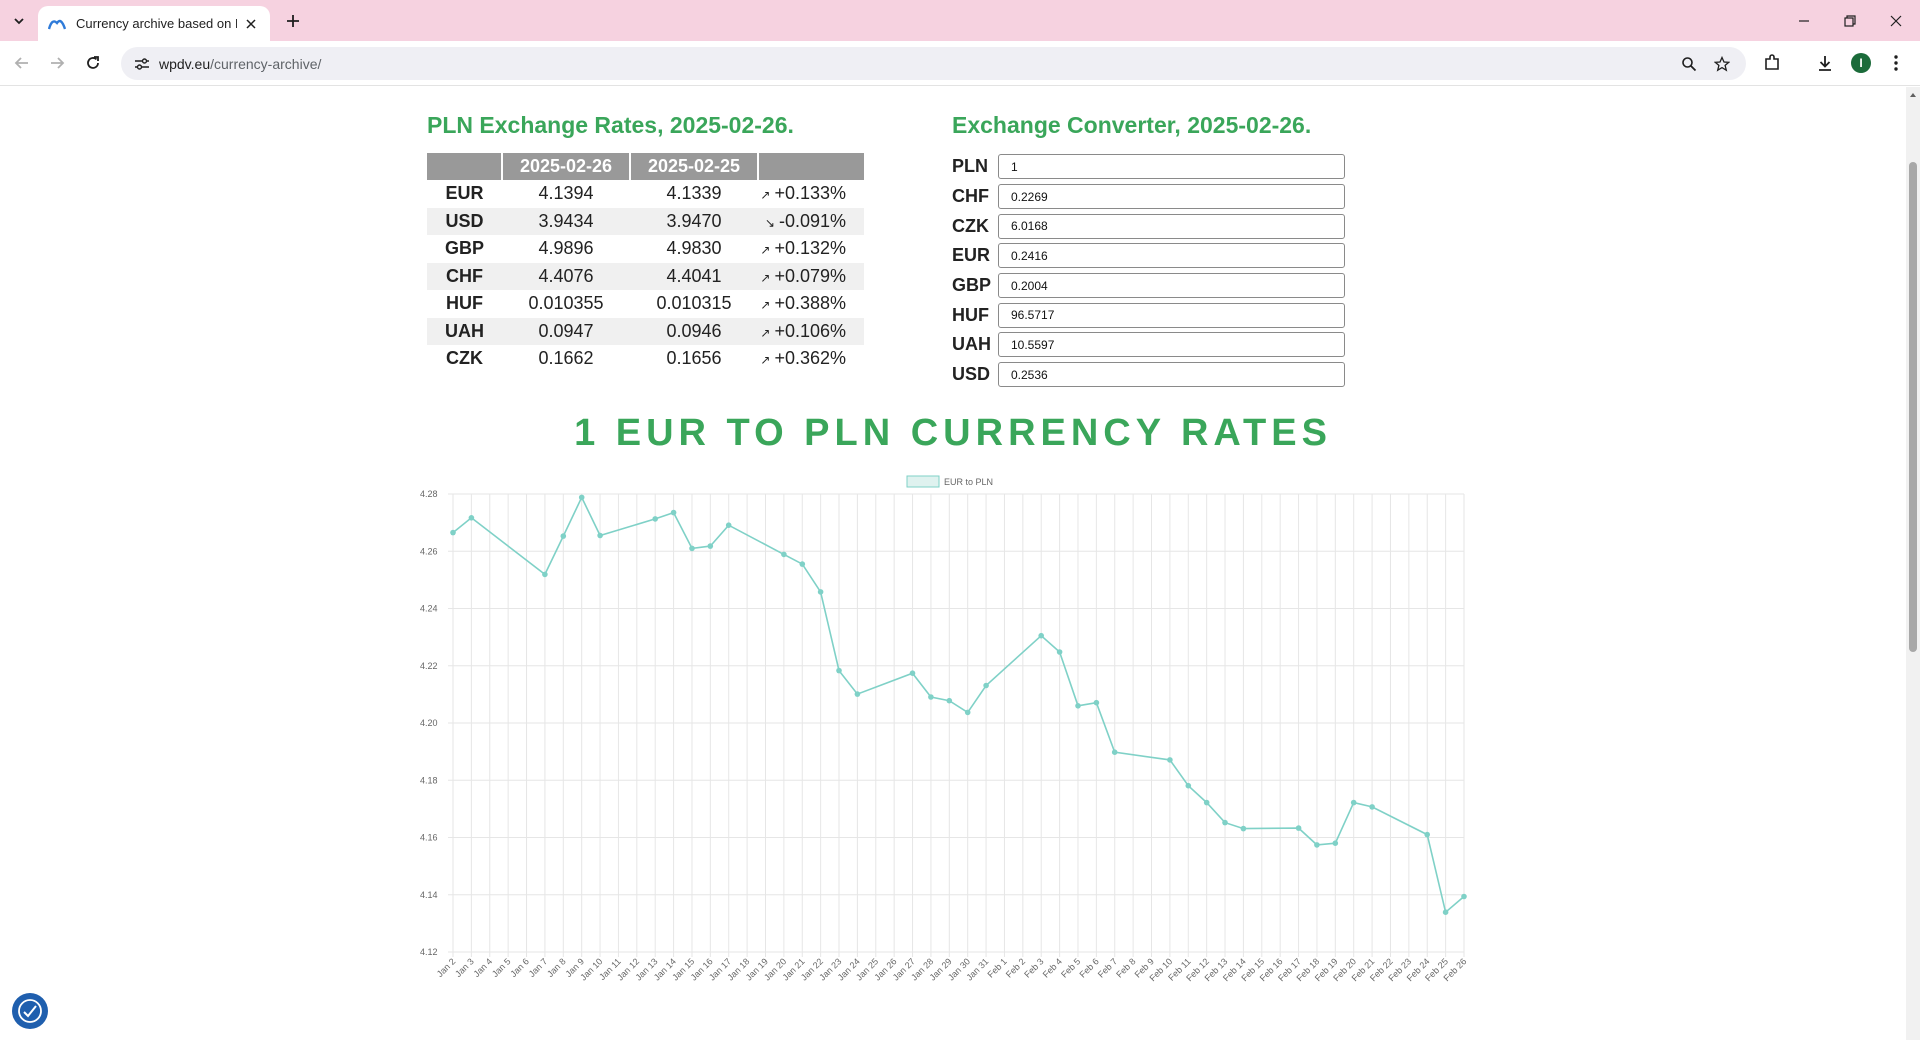  Describe the element at coordinates (429, 723) in the screenshot. I see `y-tick-label: 4.20` at that location.